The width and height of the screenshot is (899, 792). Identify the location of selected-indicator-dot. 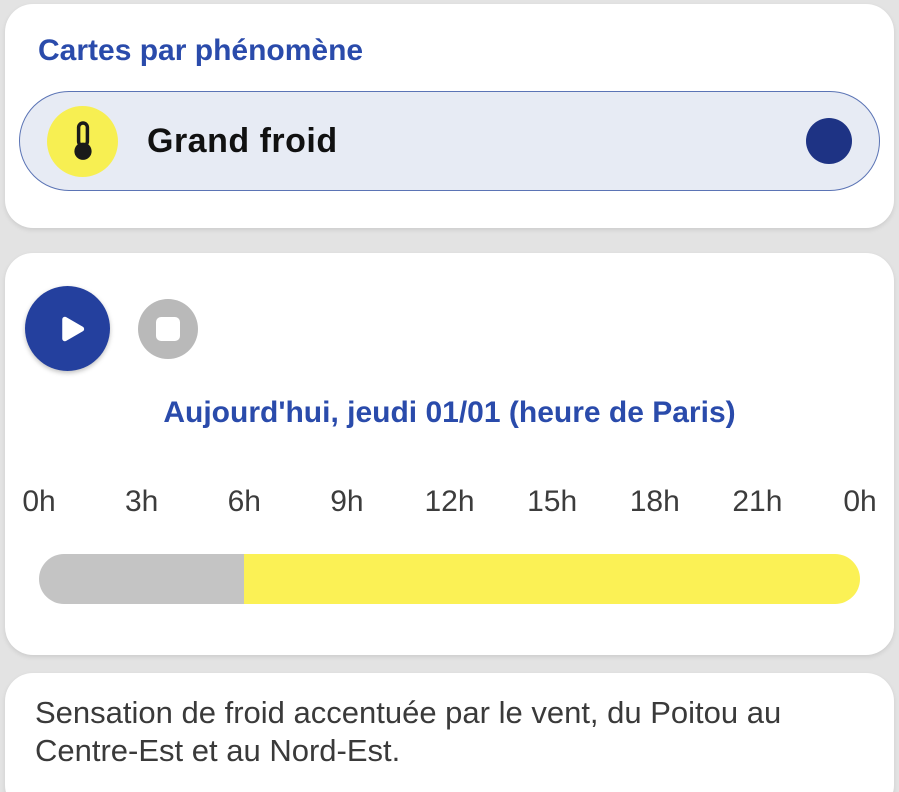
(829, 141).